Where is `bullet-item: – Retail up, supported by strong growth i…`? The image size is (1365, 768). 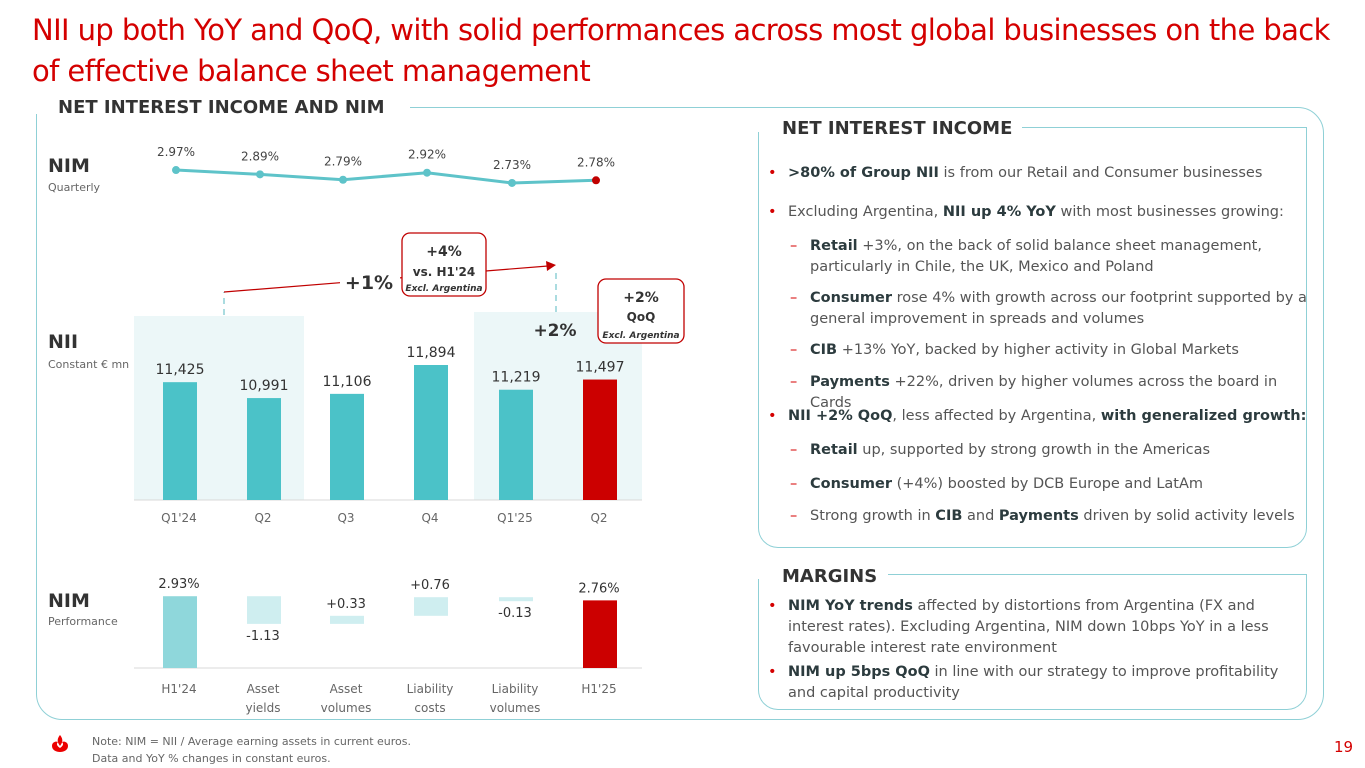
bullet-item: – Retail up, supported by strong growth i… is located at coordinates (1038, 450).